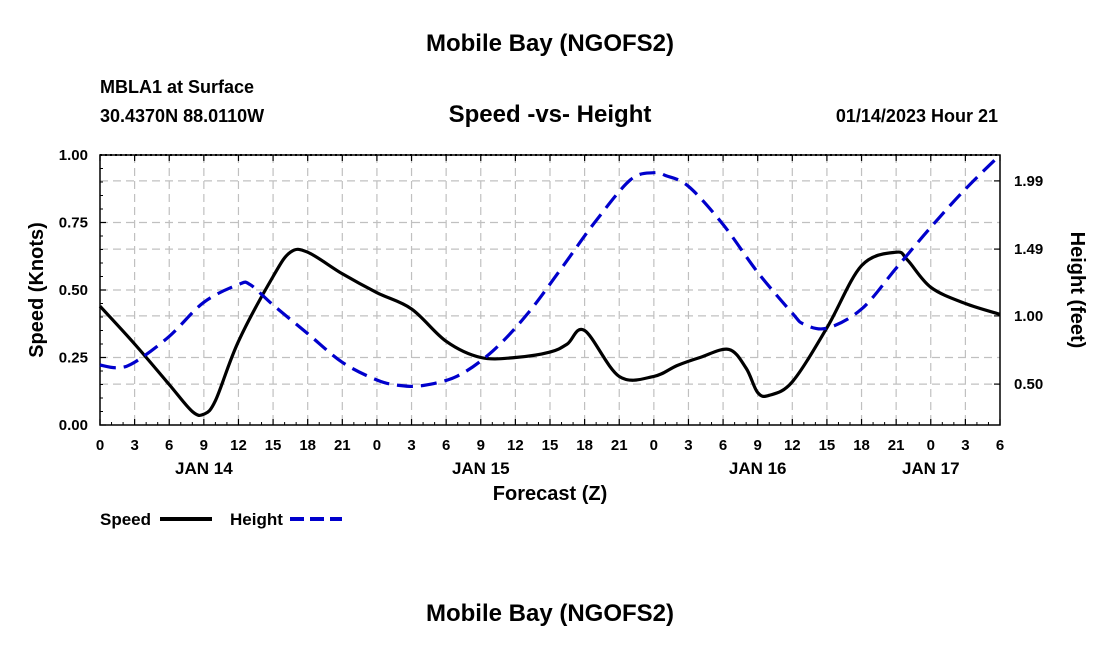 This screenshot has width=1100, height=650. What do you see at coordinates (204, 468) in the screenshot?
I see `date-label: JAN 14` at bounding box center [204, 468].